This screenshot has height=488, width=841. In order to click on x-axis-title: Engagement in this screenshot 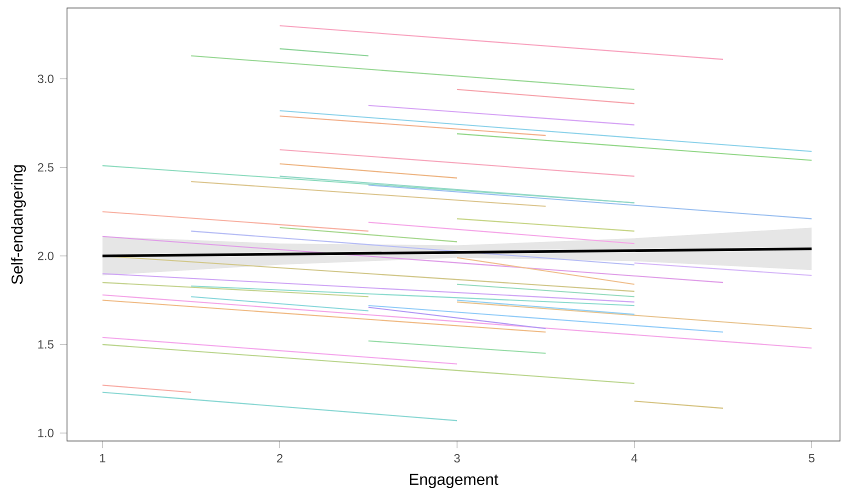, I will do `click(454, 481)`.